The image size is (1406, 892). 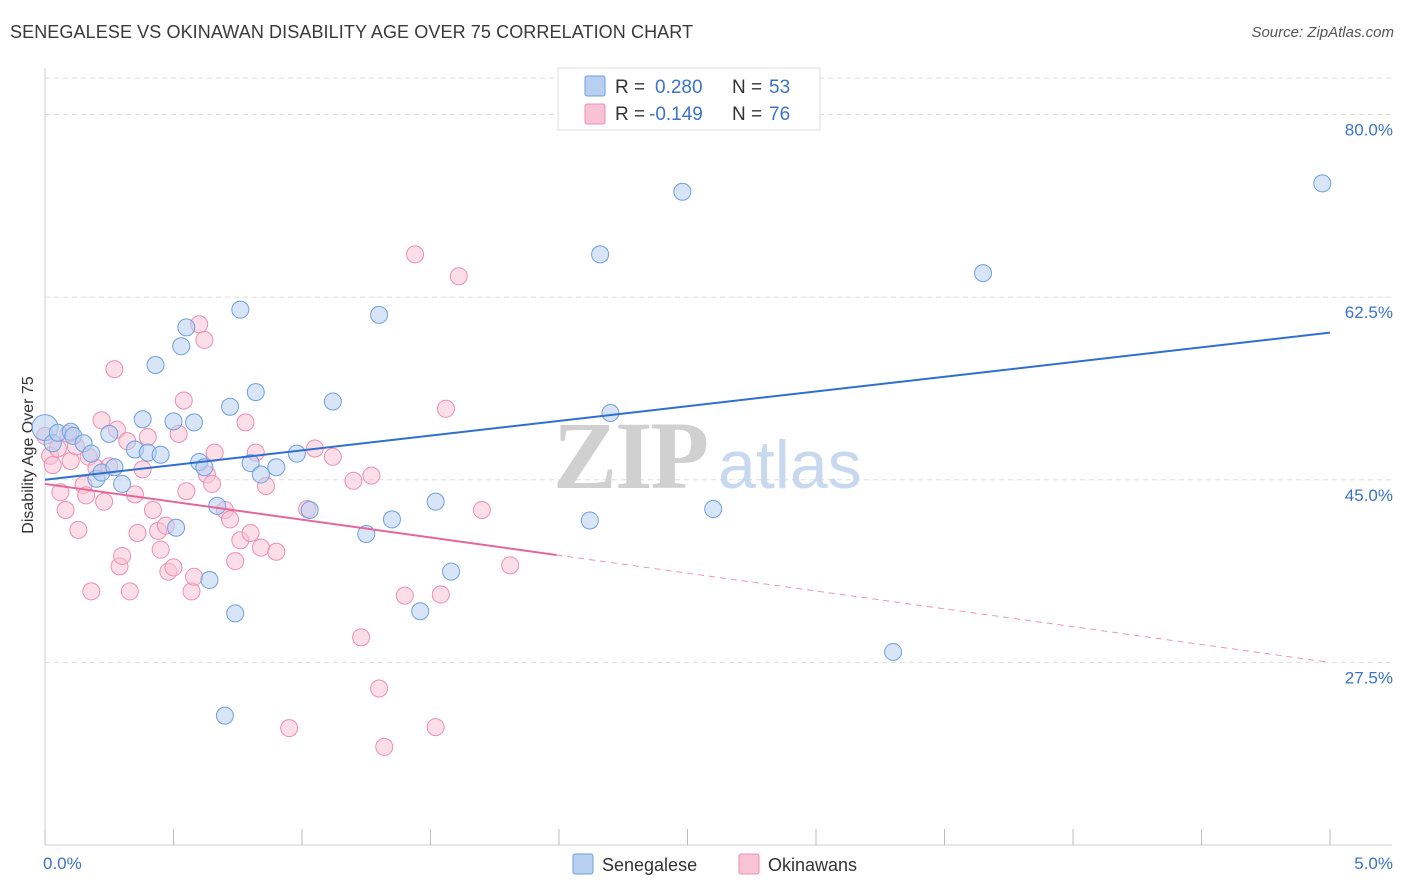 I want to click on y-axis-label: Disability Age Over 75, so click(x=28, y=455).